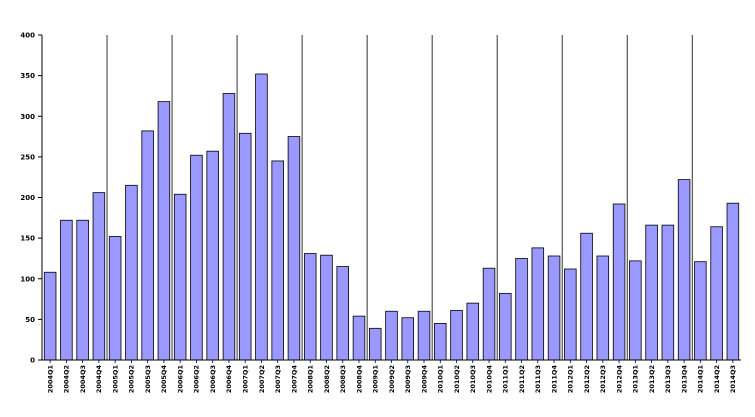 Image resolution: width=755 pixels, height=417 pixels. I want to click on x-tick-label: 2013Q2, so click(652, 379).